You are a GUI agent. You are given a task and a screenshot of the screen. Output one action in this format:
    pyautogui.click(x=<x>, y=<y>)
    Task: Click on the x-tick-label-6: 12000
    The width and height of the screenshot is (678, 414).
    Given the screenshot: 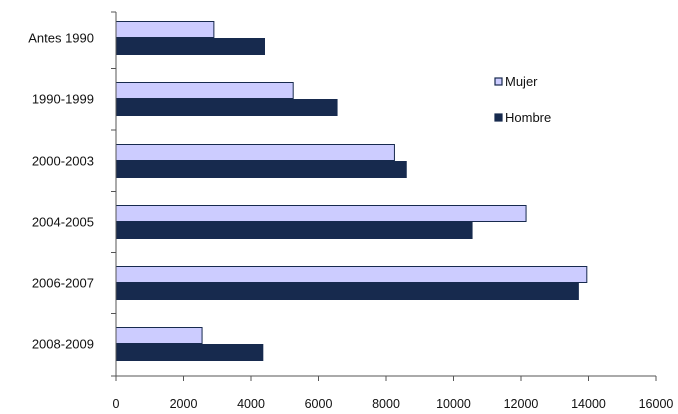 What is the action you would take?
    pyautogui.click(x=521, y=404)
    